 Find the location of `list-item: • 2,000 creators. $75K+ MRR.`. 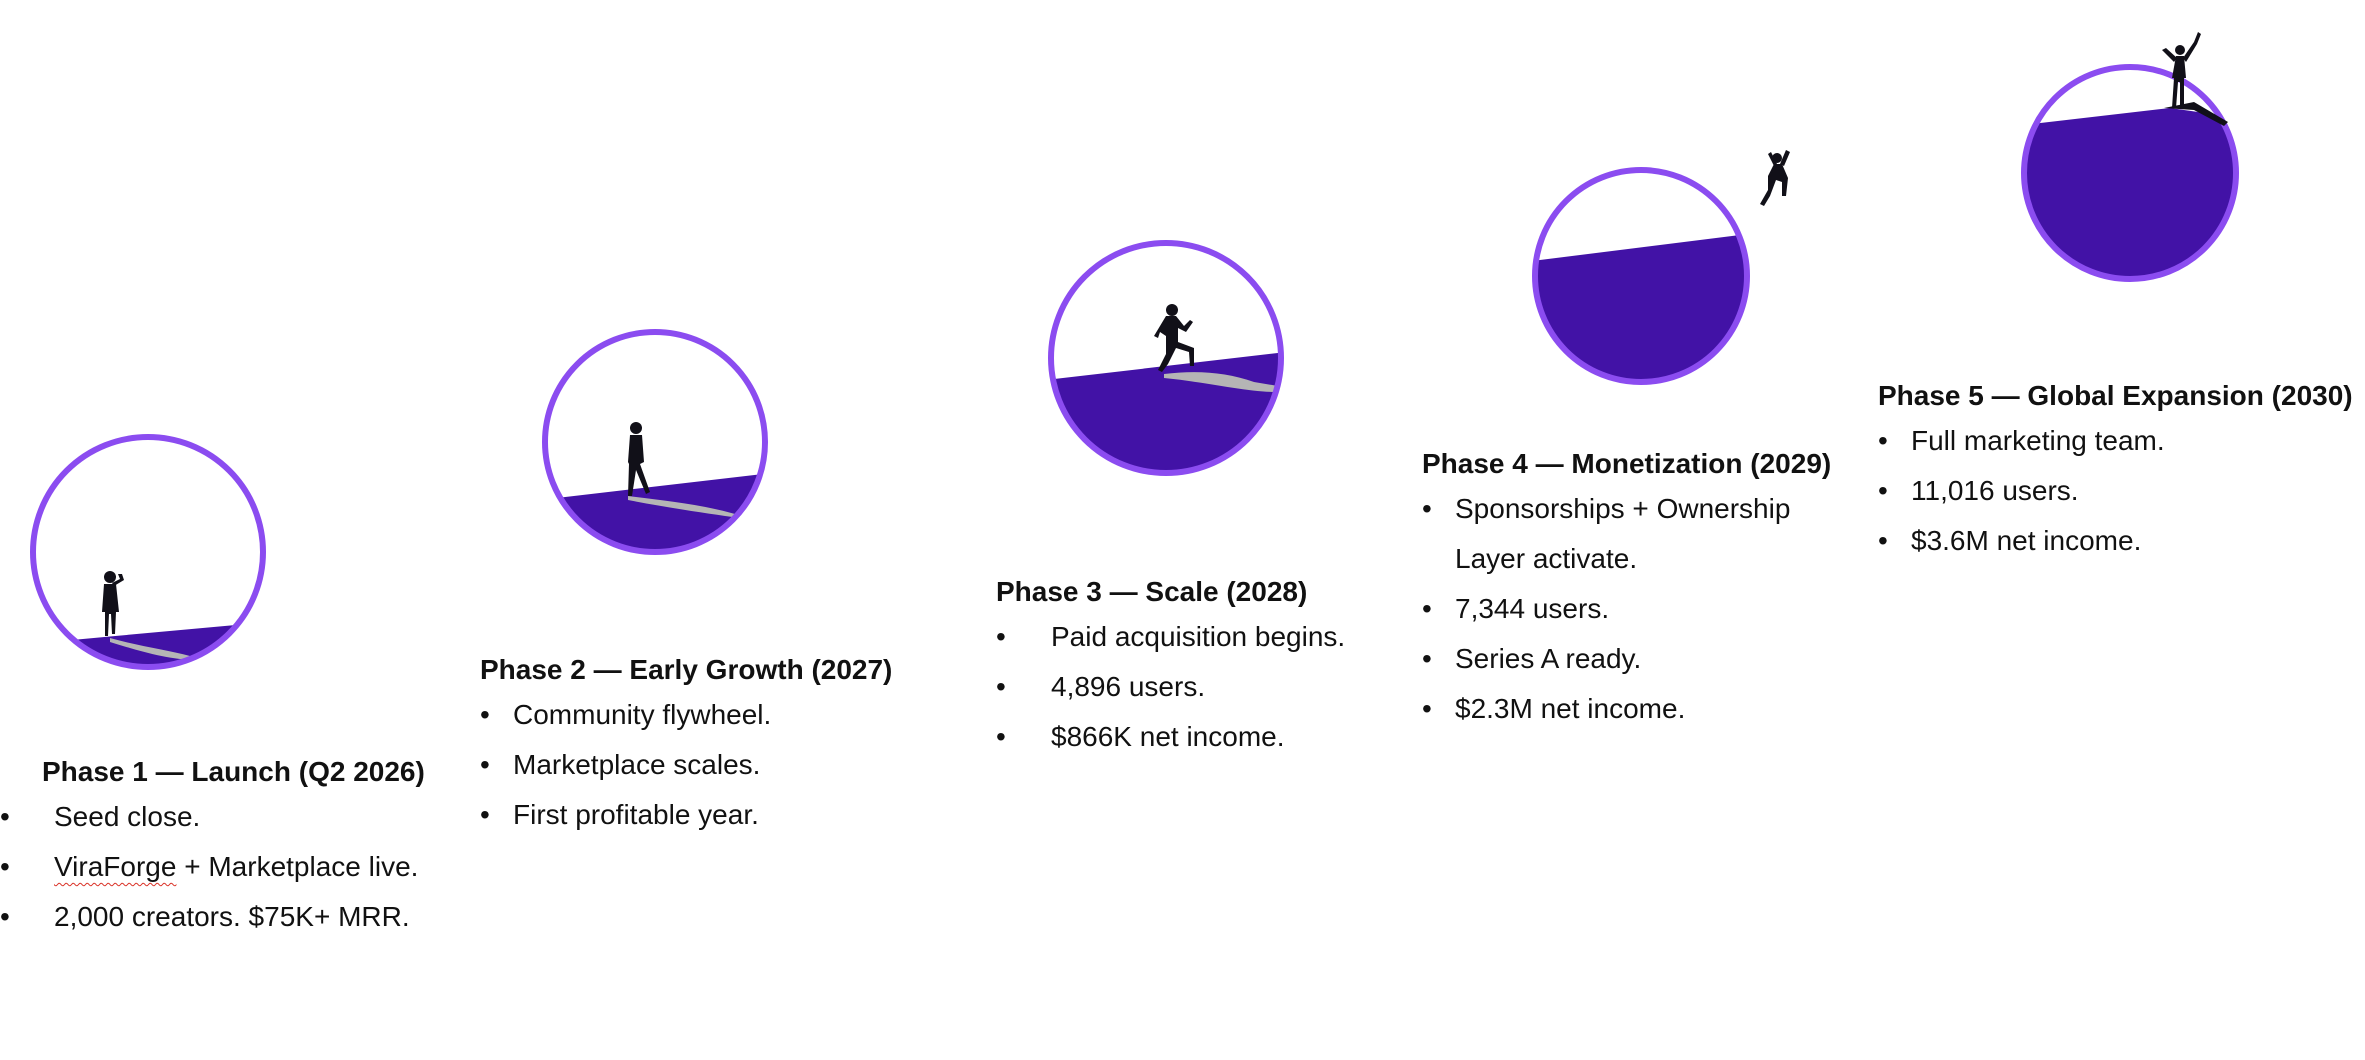

list-item: • 2,000 creators. $75K+ MRR. is located at coordinates (212, 917).